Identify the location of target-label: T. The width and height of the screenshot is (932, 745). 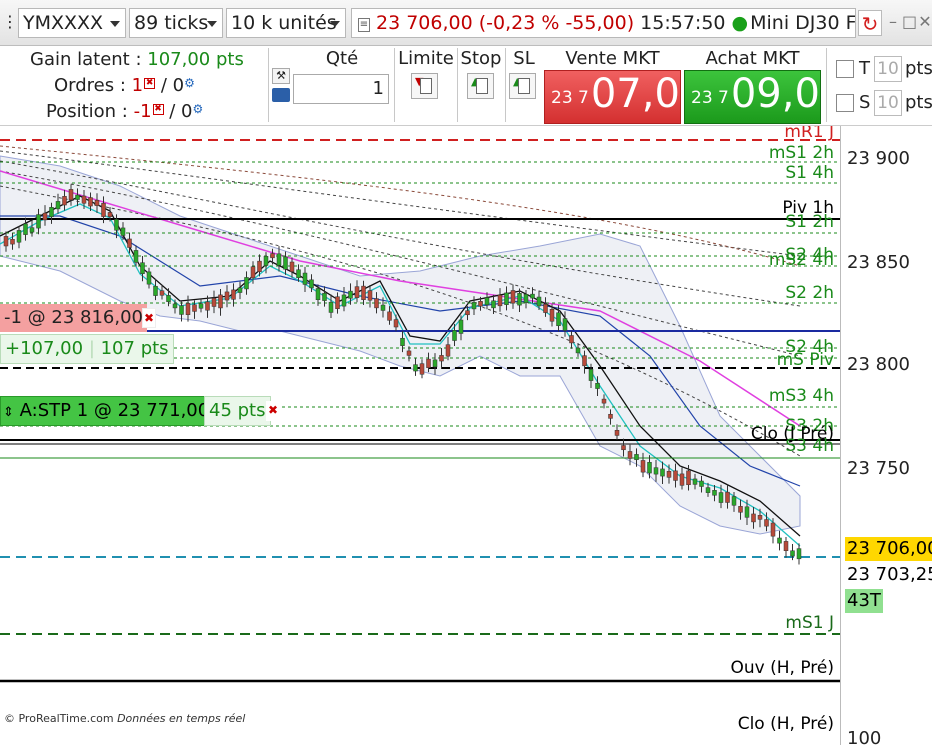
(864, 68).